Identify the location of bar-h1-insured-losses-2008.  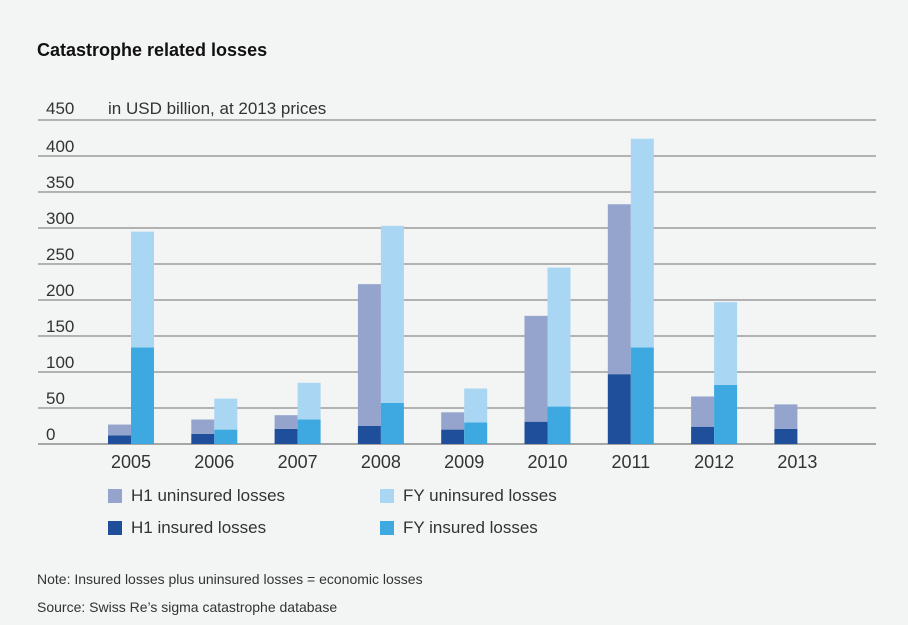
(369, 435).